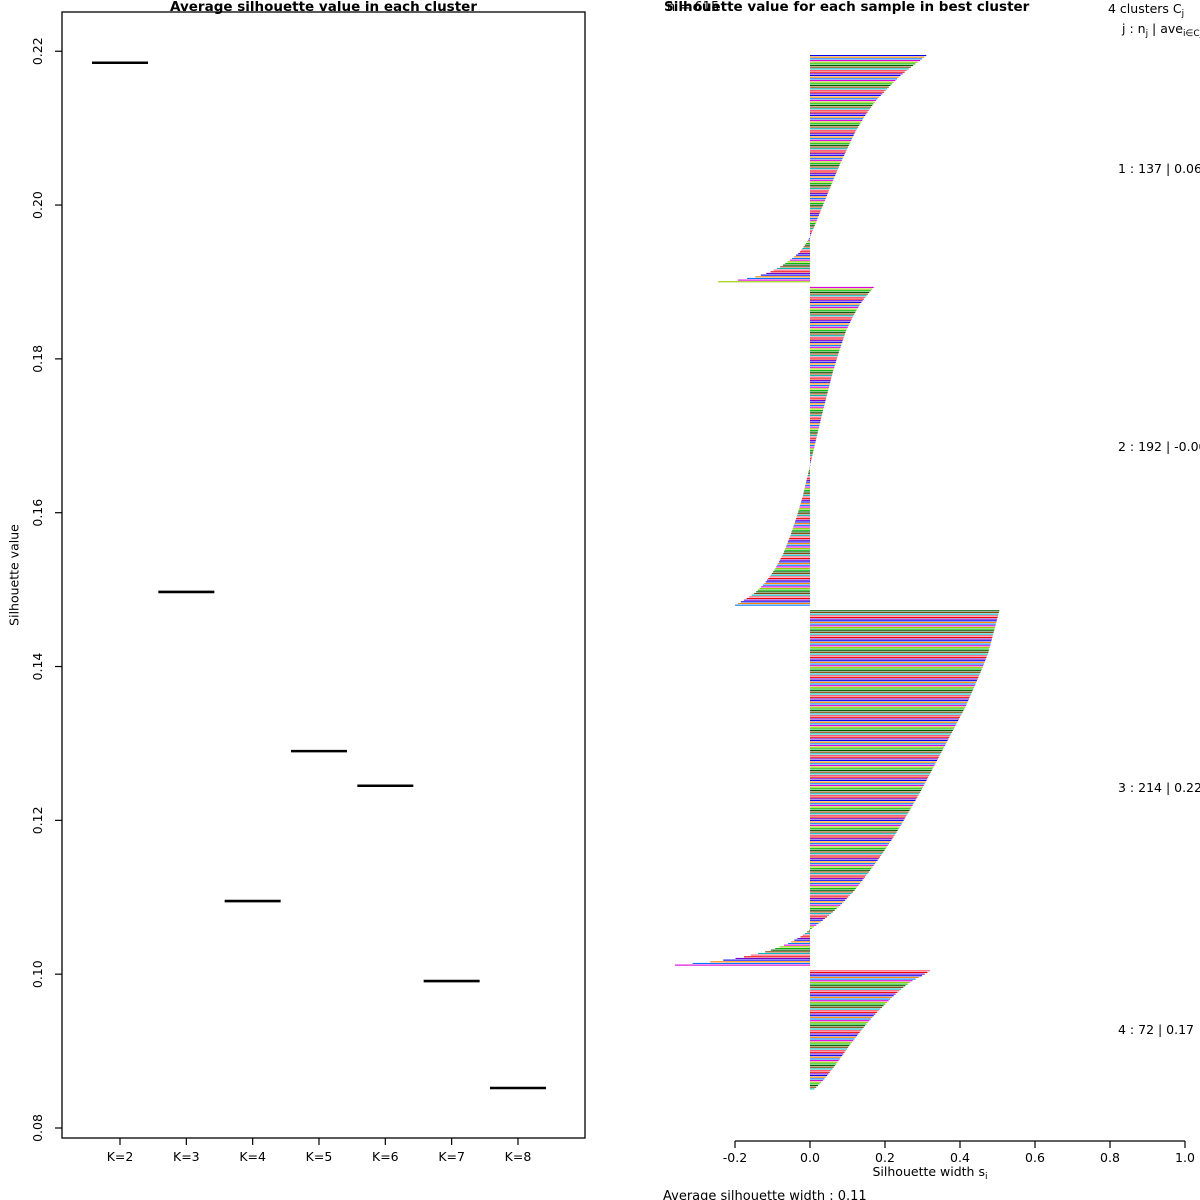  I want to click on right-x-tick-label: -0.2, so click(735, 1157).